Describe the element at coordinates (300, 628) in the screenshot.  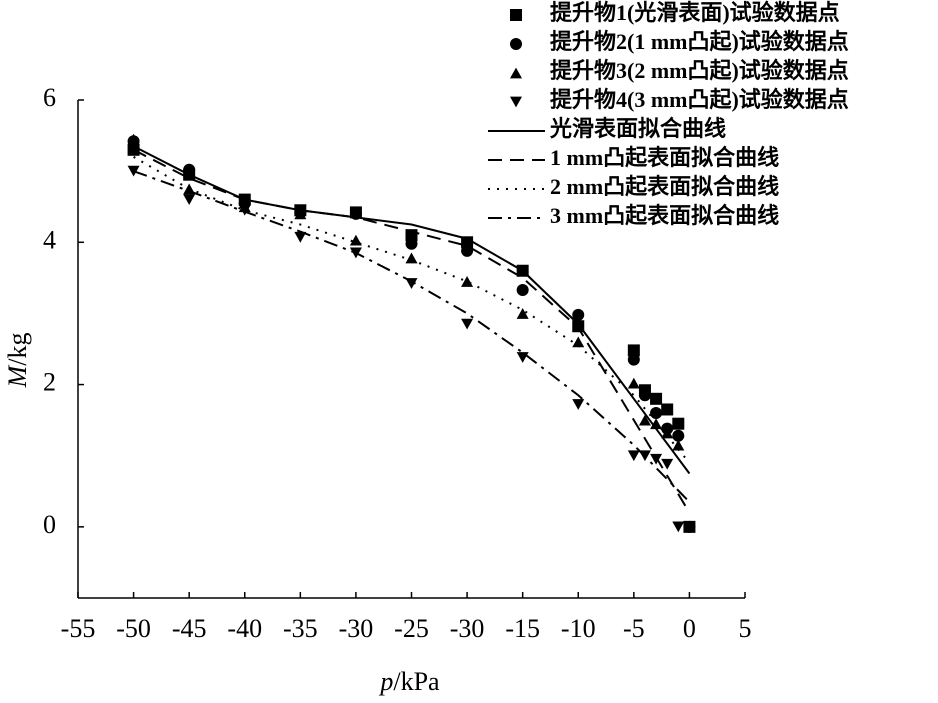
I see `x-tick-label: -35` at that location.